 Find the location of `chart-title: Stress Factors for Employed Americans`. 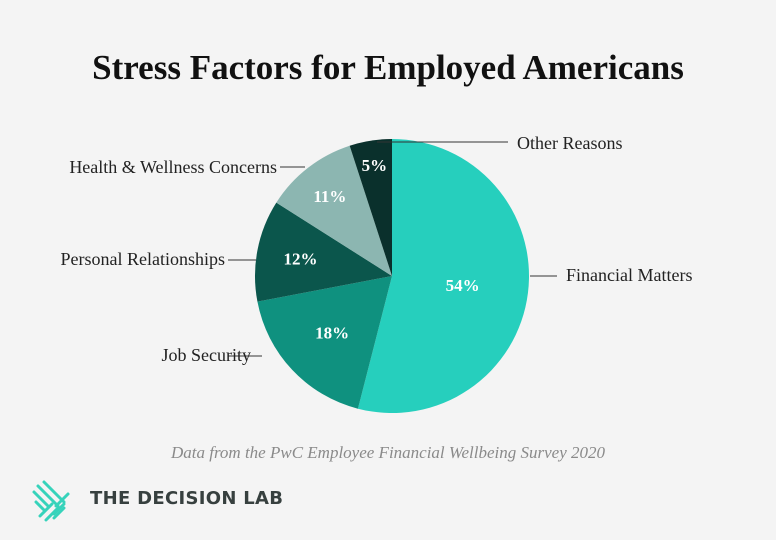

chart-title: Stress Factors for Employed Americans is located at coordinates (388, 67).